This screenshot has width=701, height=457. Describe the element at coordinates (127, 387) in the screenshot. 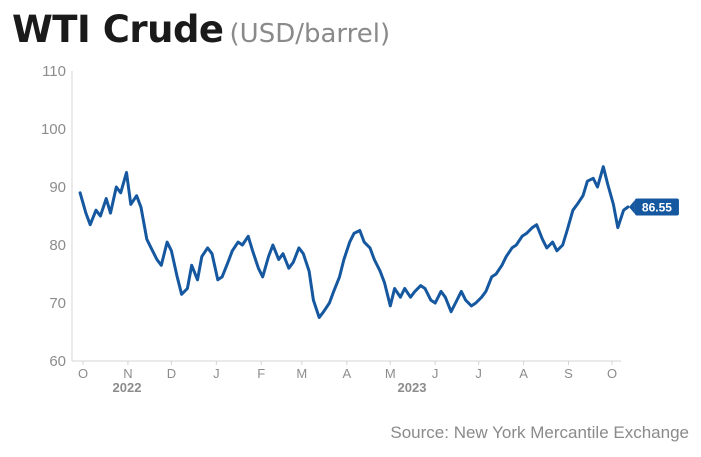

I see `year-label: 2022` at that location.